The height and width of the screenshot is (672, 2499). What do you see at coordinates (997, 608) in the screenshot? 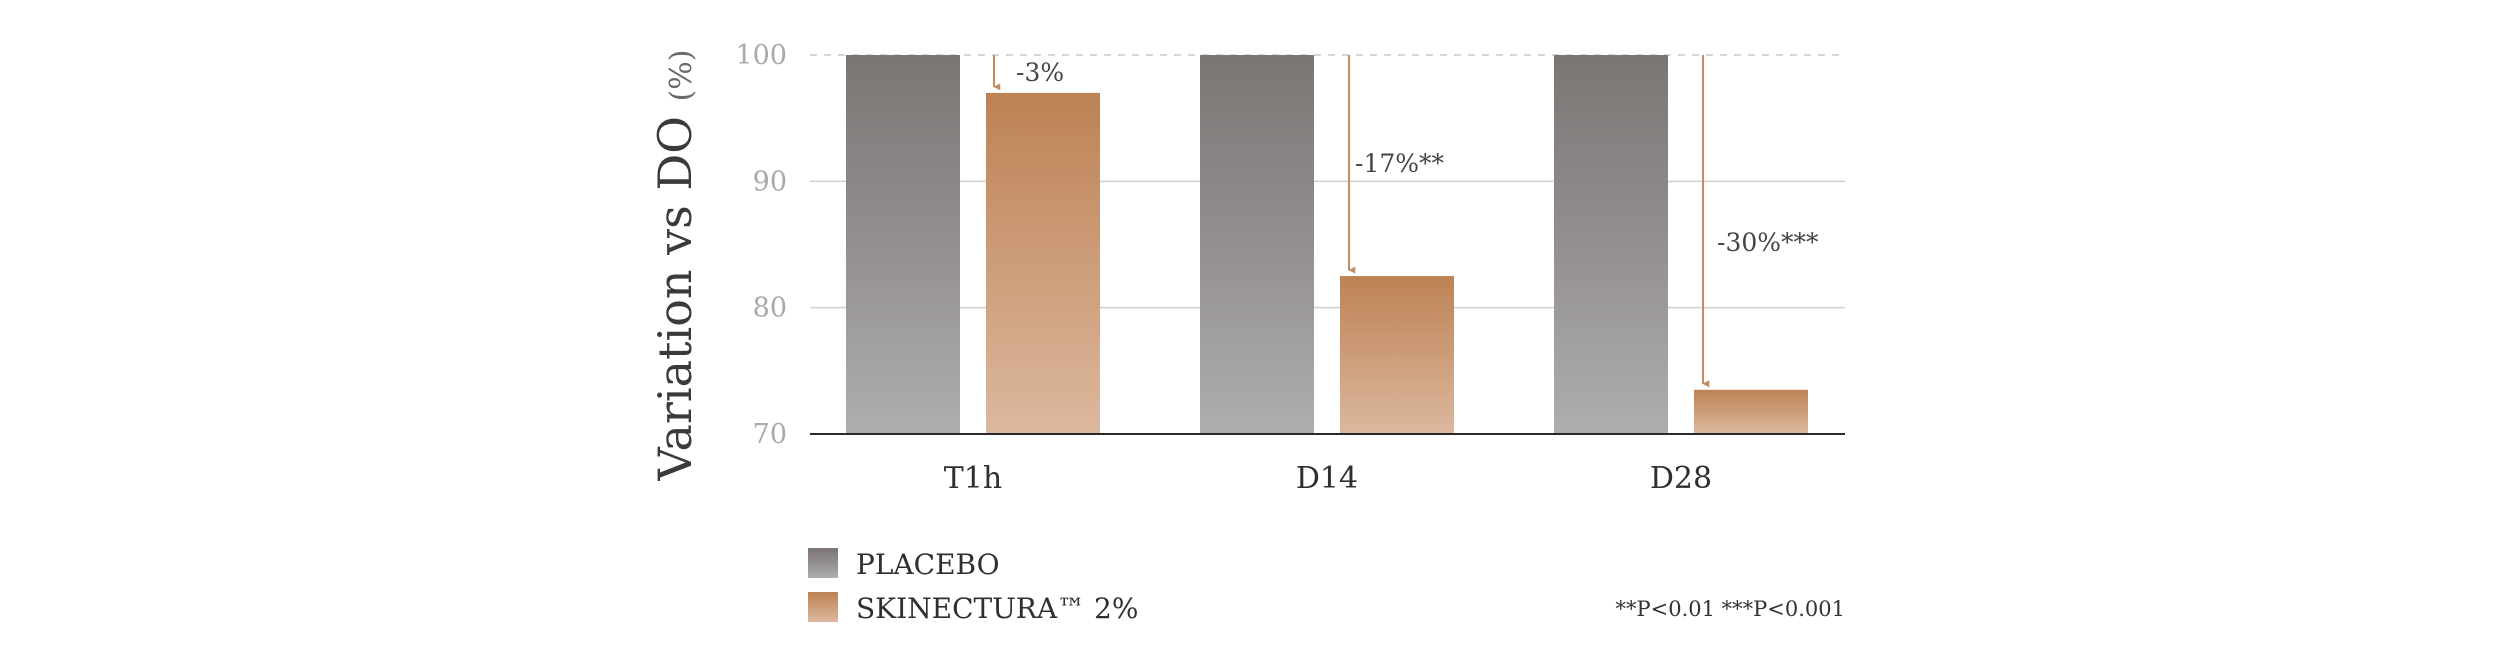
I see `legend-label: SKINECTURA™ 2%` at bounding box center [997, 608].